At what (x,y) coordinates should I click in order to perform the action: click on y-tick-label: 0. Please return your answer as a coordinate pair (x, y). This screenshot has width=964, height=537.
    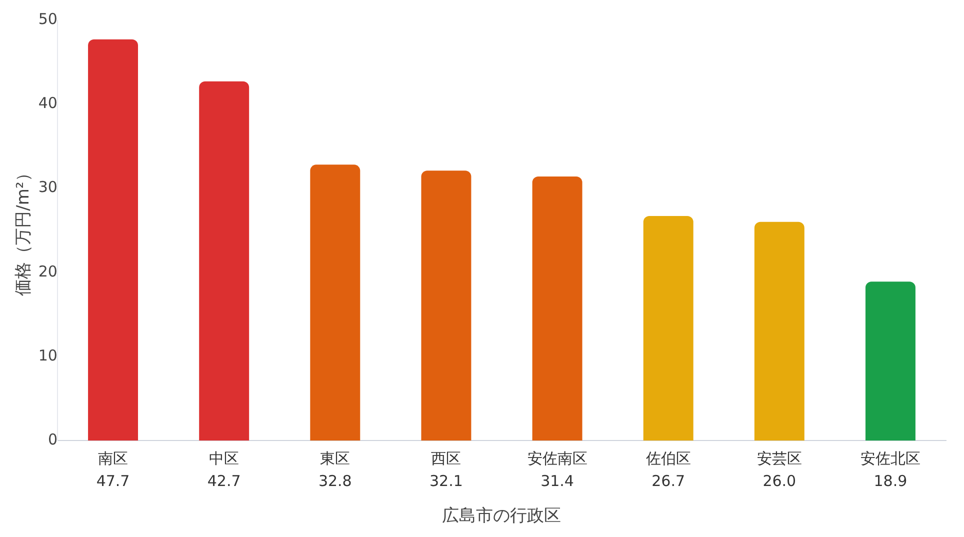
    Looking at the image, I should click on (53, 439).